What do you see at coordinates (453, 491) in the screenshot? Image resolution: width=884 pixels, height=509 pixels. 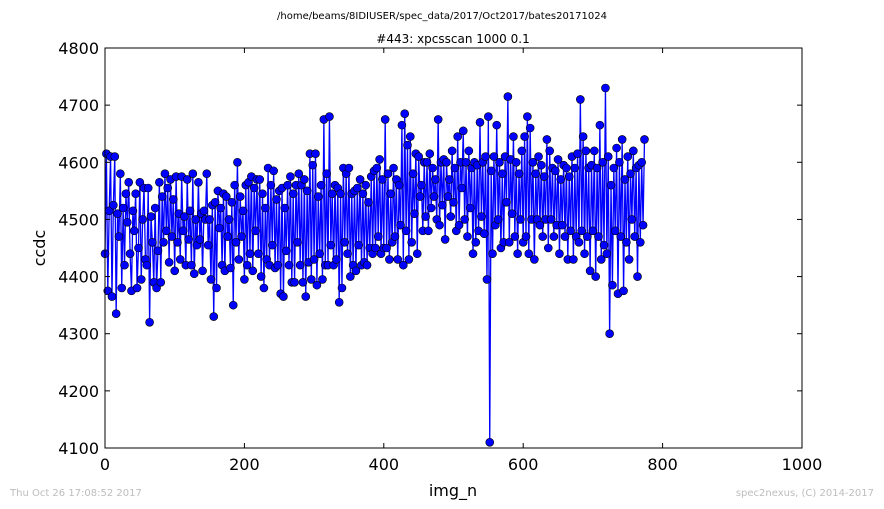 I see `x-axis-label: img_n` at bounding box center [453, 491].